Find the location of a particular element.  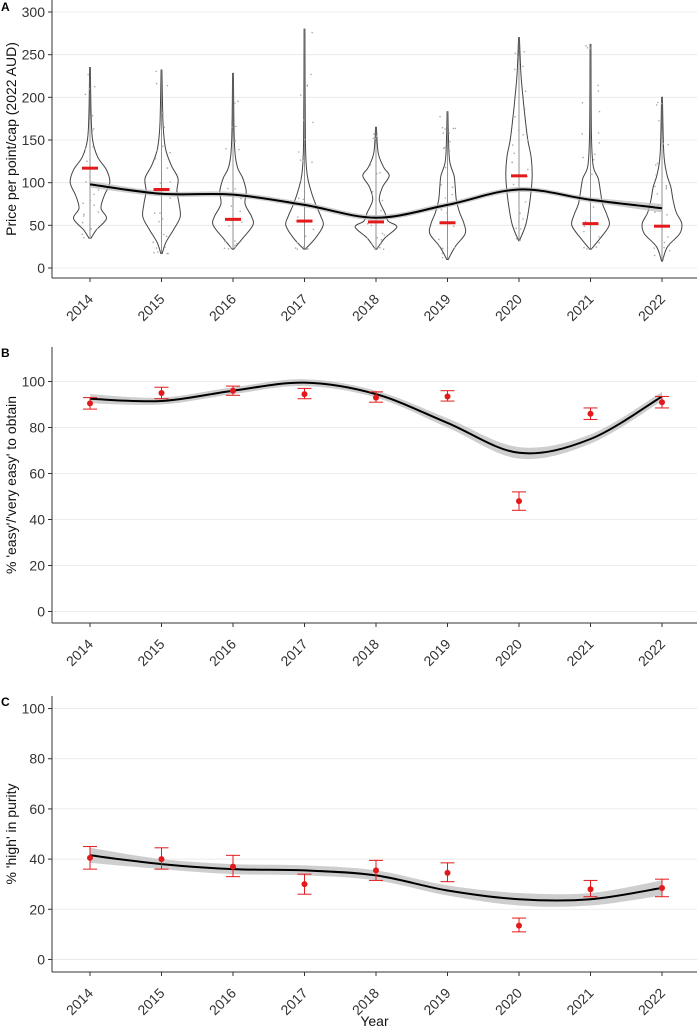

x-tick-label-c: 2014 is located at coordinates (79, 1001).